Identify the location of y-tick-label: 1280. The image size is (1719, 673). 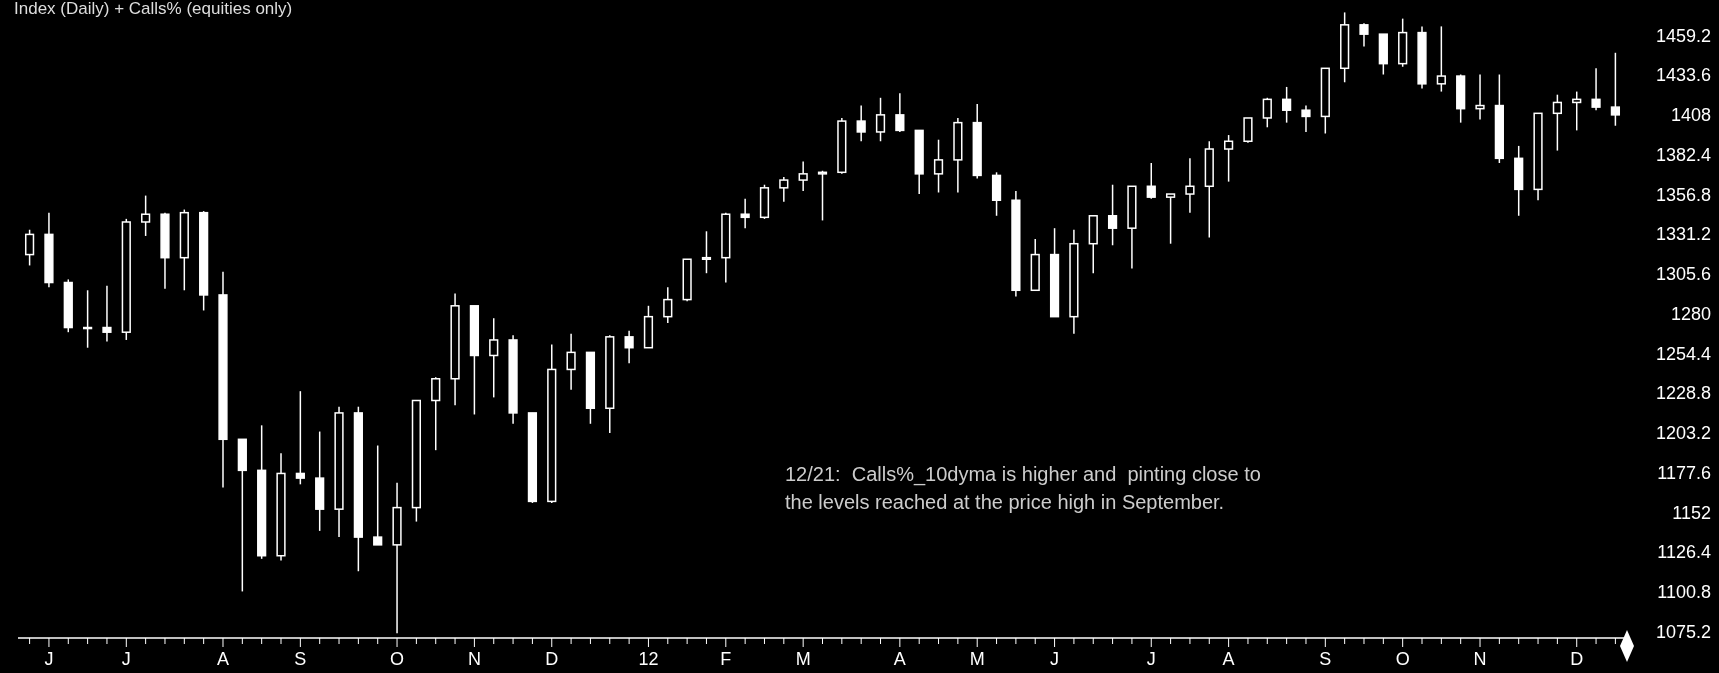
(1690, 313).